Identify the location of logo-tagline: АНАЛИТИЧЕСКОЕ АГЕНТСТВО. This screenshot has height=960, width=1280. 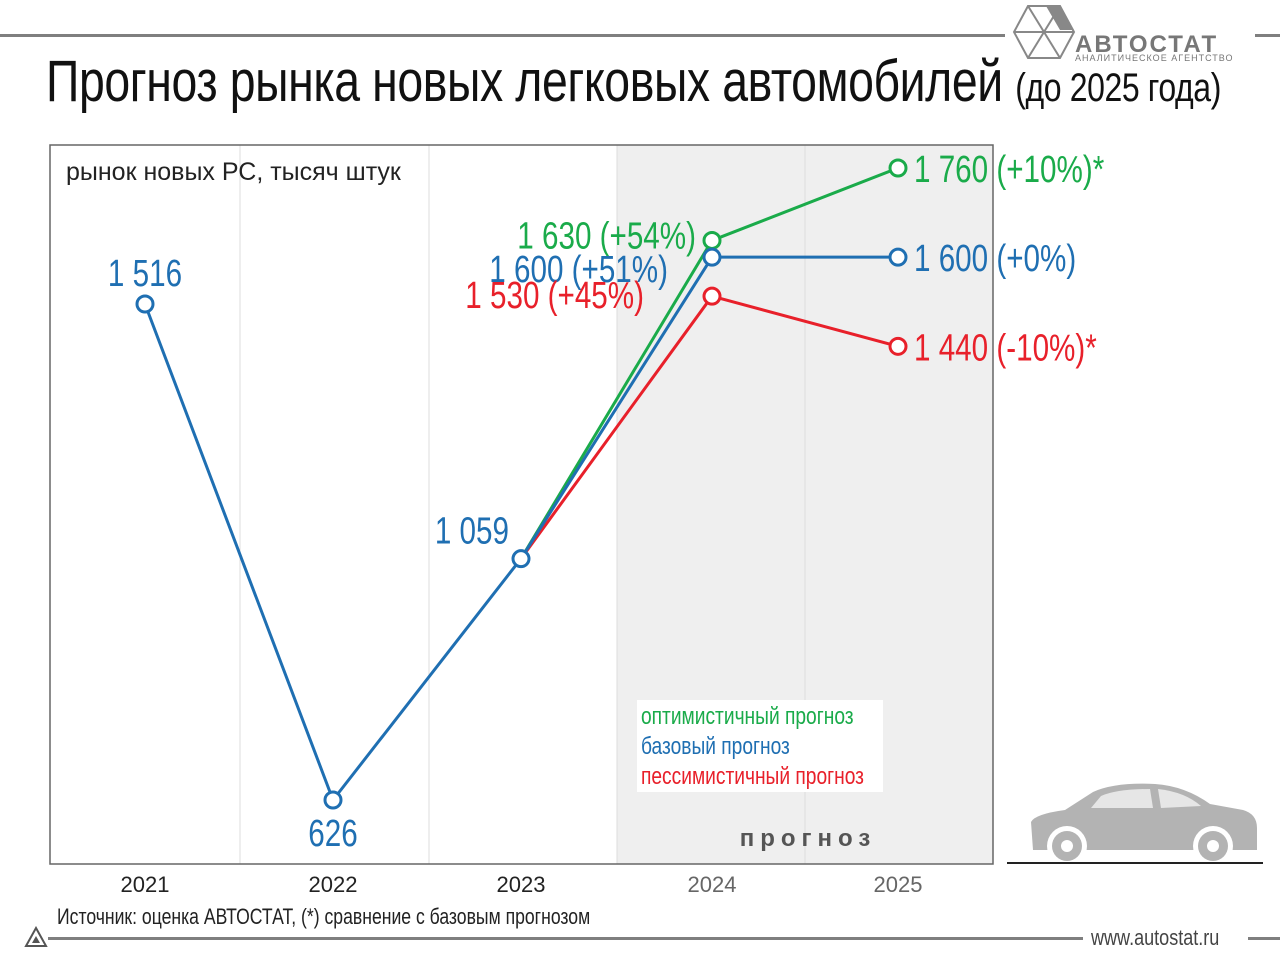
(1154, 58).